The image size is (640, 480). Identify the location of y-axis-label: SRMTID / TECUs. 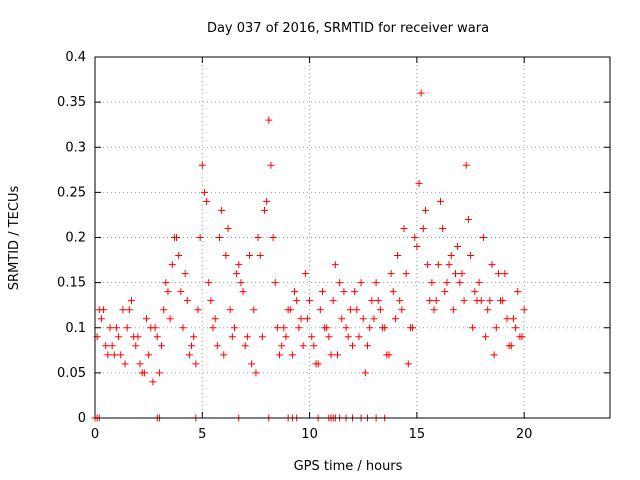
(14, 238).